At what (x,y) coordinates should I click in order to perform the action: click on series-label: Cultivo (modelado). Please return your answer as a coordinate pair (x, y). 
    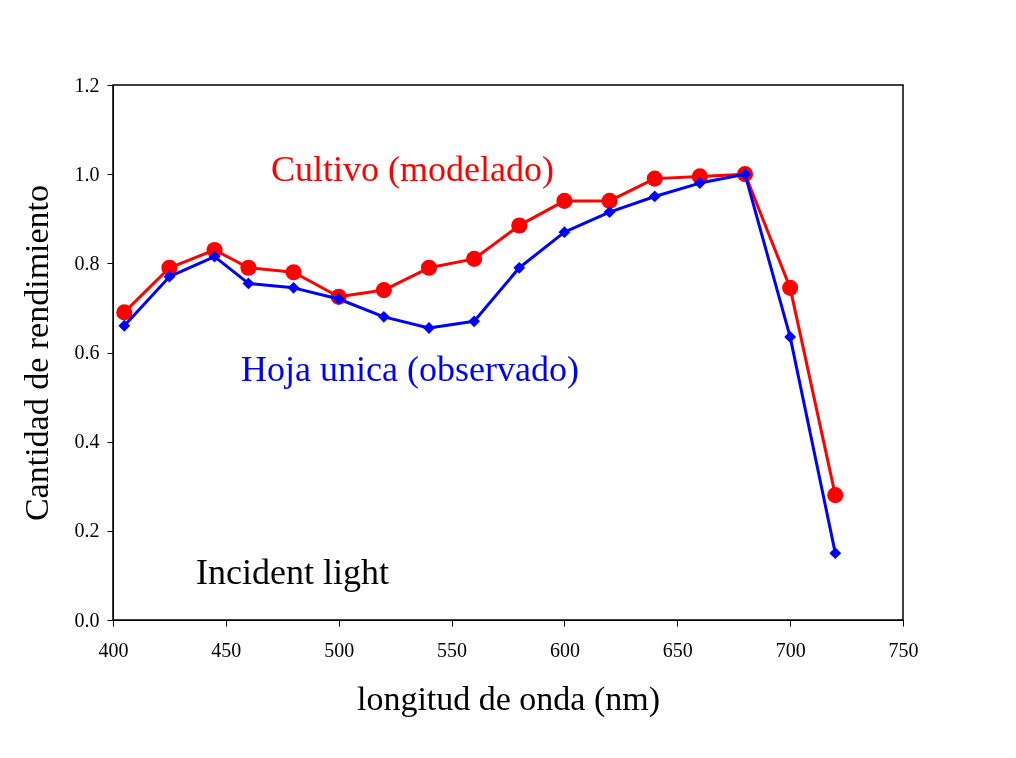
    Looking at the image, I should click on (412, 169).